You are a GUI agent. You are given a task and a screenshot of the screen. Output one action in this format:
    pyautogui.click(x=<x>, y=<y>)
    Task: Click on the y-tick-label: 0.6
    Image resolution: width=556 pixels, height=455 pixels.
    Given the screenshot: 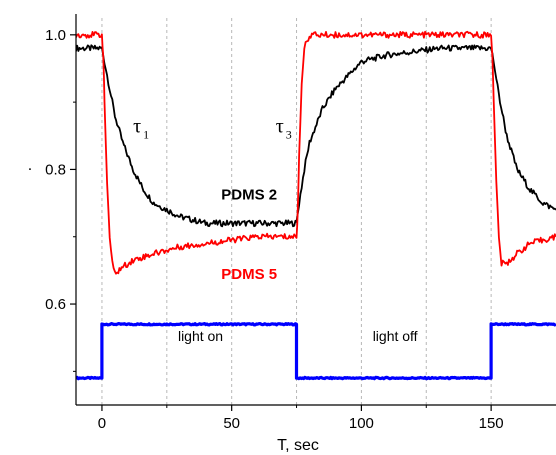 What is the action you would take?
    pyautogui.click(x=55, y=304)
    